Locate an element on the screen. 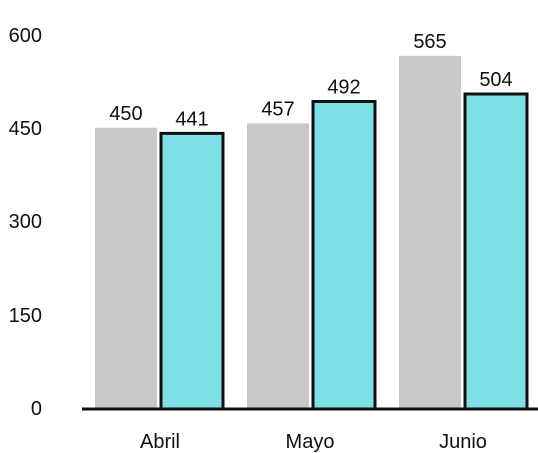 This screenshot has height=453, width=538. y-tick-label: 150 is located at coordinates (25, 316).